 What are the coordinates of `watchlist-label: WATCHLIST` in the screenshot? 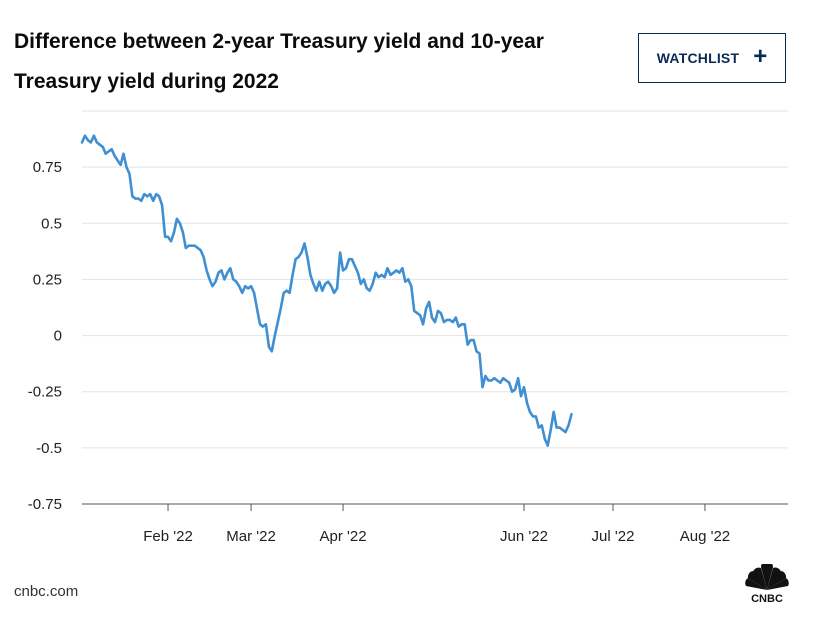 It's located at (698, 58).